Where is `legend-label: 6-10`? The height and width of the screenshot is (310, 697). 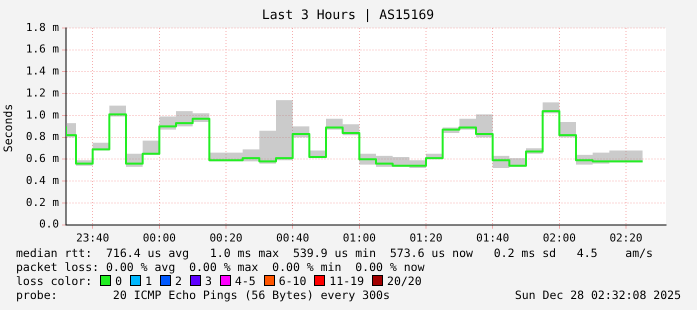 legend-label: 6-10 is located at coordinates (292, 281).